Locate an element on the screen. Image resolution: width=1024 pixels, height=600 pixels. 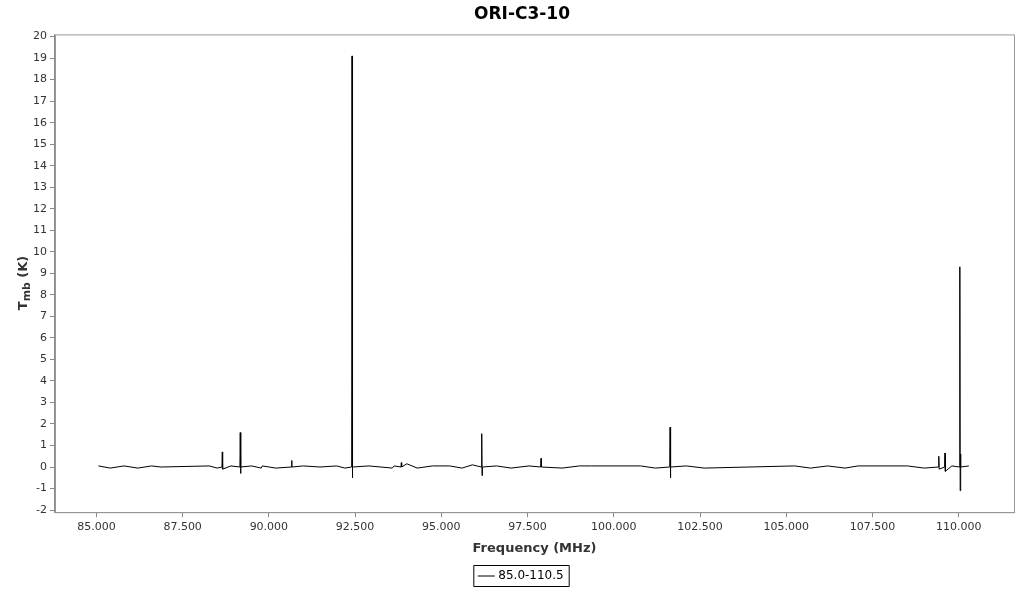
y-tick-label: -1 is located at coordinates (41, 488).